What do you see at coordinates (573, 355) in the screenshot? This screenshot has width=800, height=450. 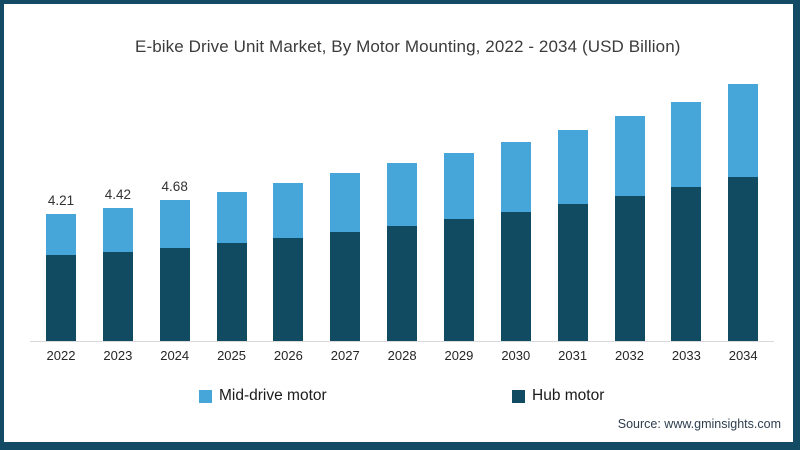 I see `x-tick-label-2031: 2031` at bounding box center [573, 355].